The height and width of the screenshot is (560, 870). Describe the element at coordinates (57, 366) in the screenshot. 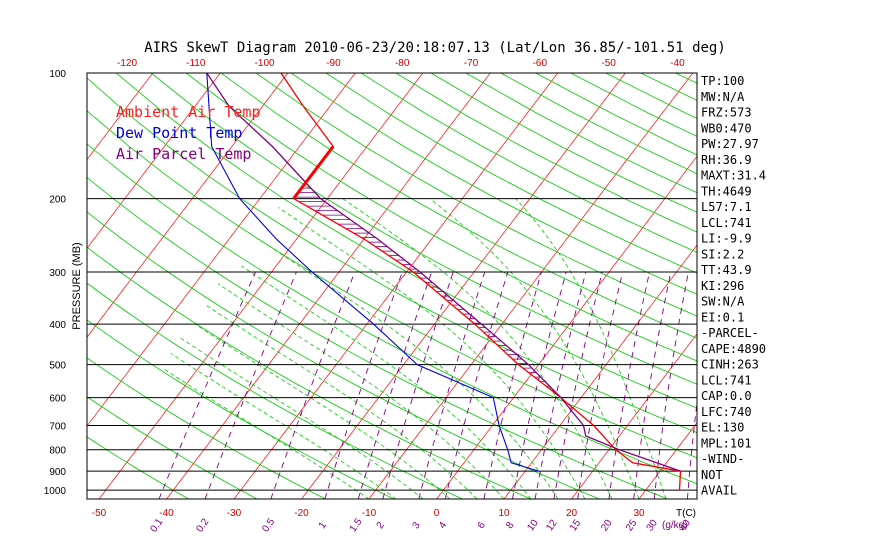

I see `y-tick-label: 500` at that location.